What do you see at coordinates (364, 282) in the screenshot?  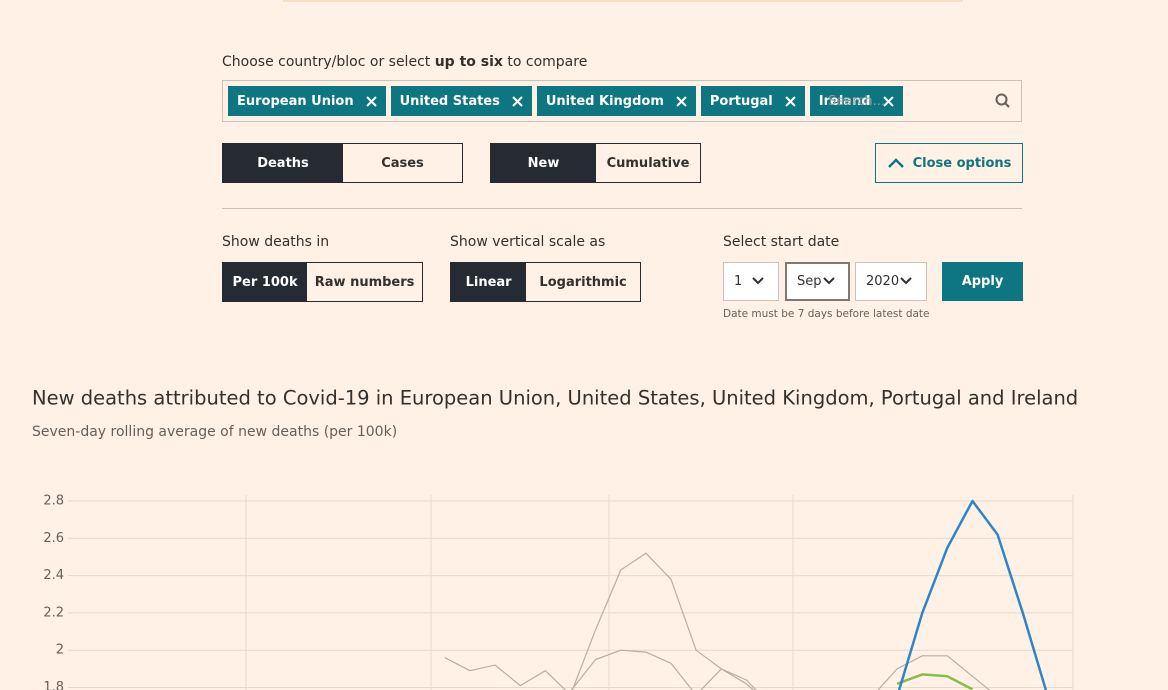 I see `toggle-button: Raw numbers` at bounding box center [364, 282].